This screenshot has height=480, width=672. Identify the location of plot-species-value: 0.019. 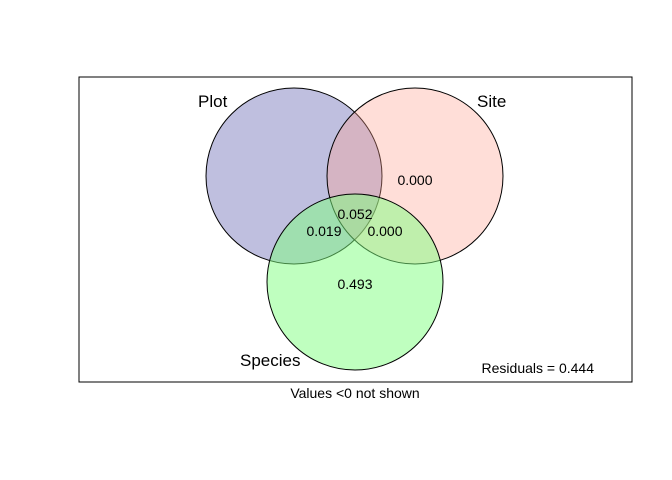
(323, 231).